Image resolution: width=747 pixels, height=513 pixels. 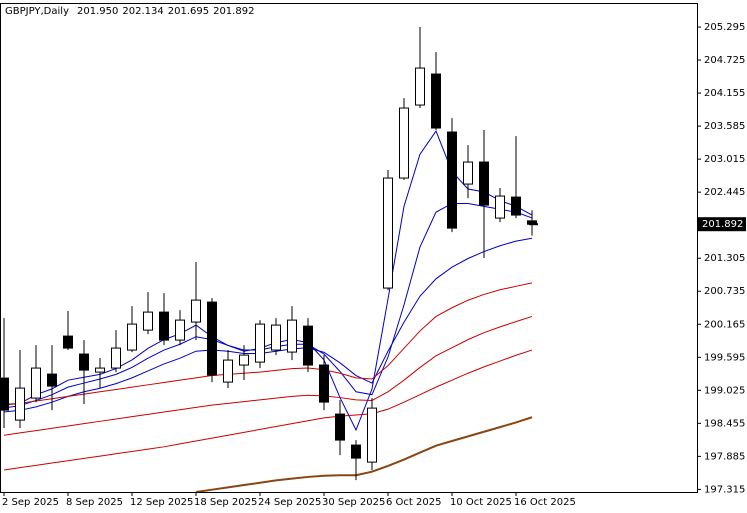 I want to click on y-tick-label: 205.295, so click(x=724, y=27).